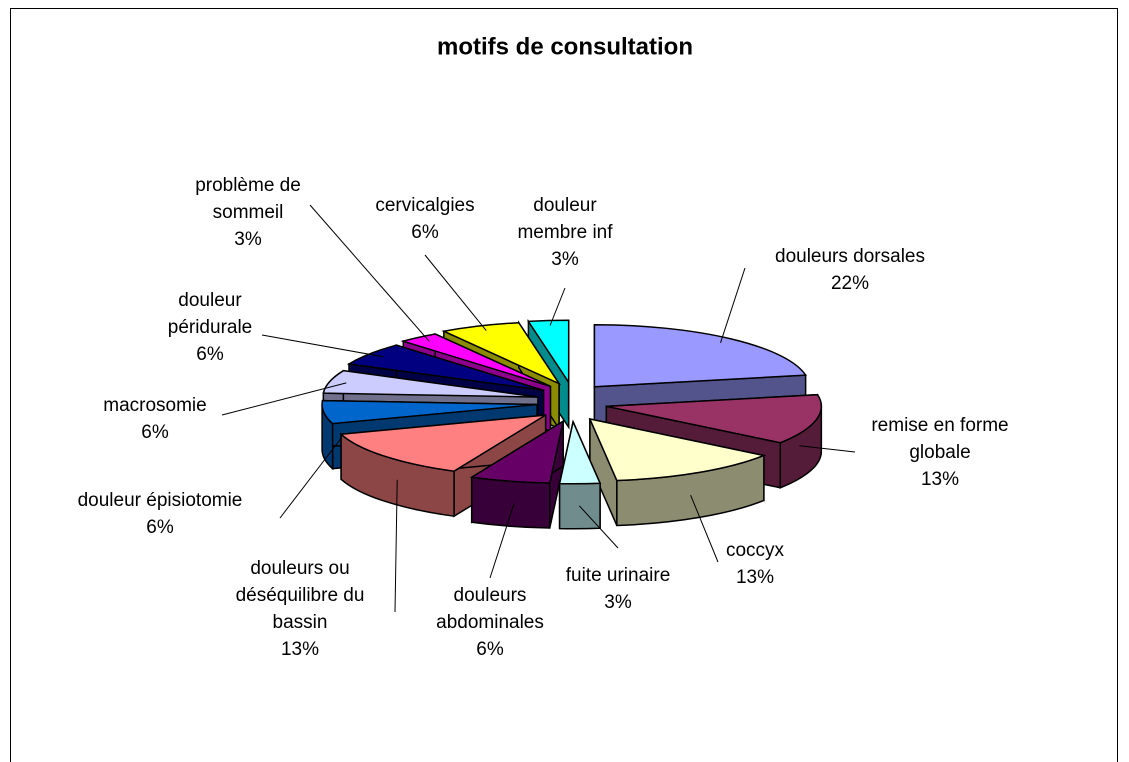  What do you see at coordinates (425, 205) in the screenshot?
I see `label-name: cervicalgies` at bounding box center [425, 205].